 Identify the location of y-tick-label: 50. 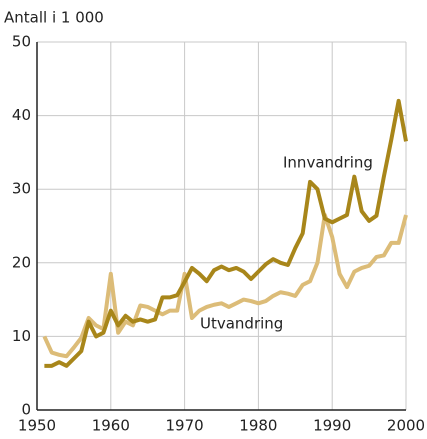
(21, 42).